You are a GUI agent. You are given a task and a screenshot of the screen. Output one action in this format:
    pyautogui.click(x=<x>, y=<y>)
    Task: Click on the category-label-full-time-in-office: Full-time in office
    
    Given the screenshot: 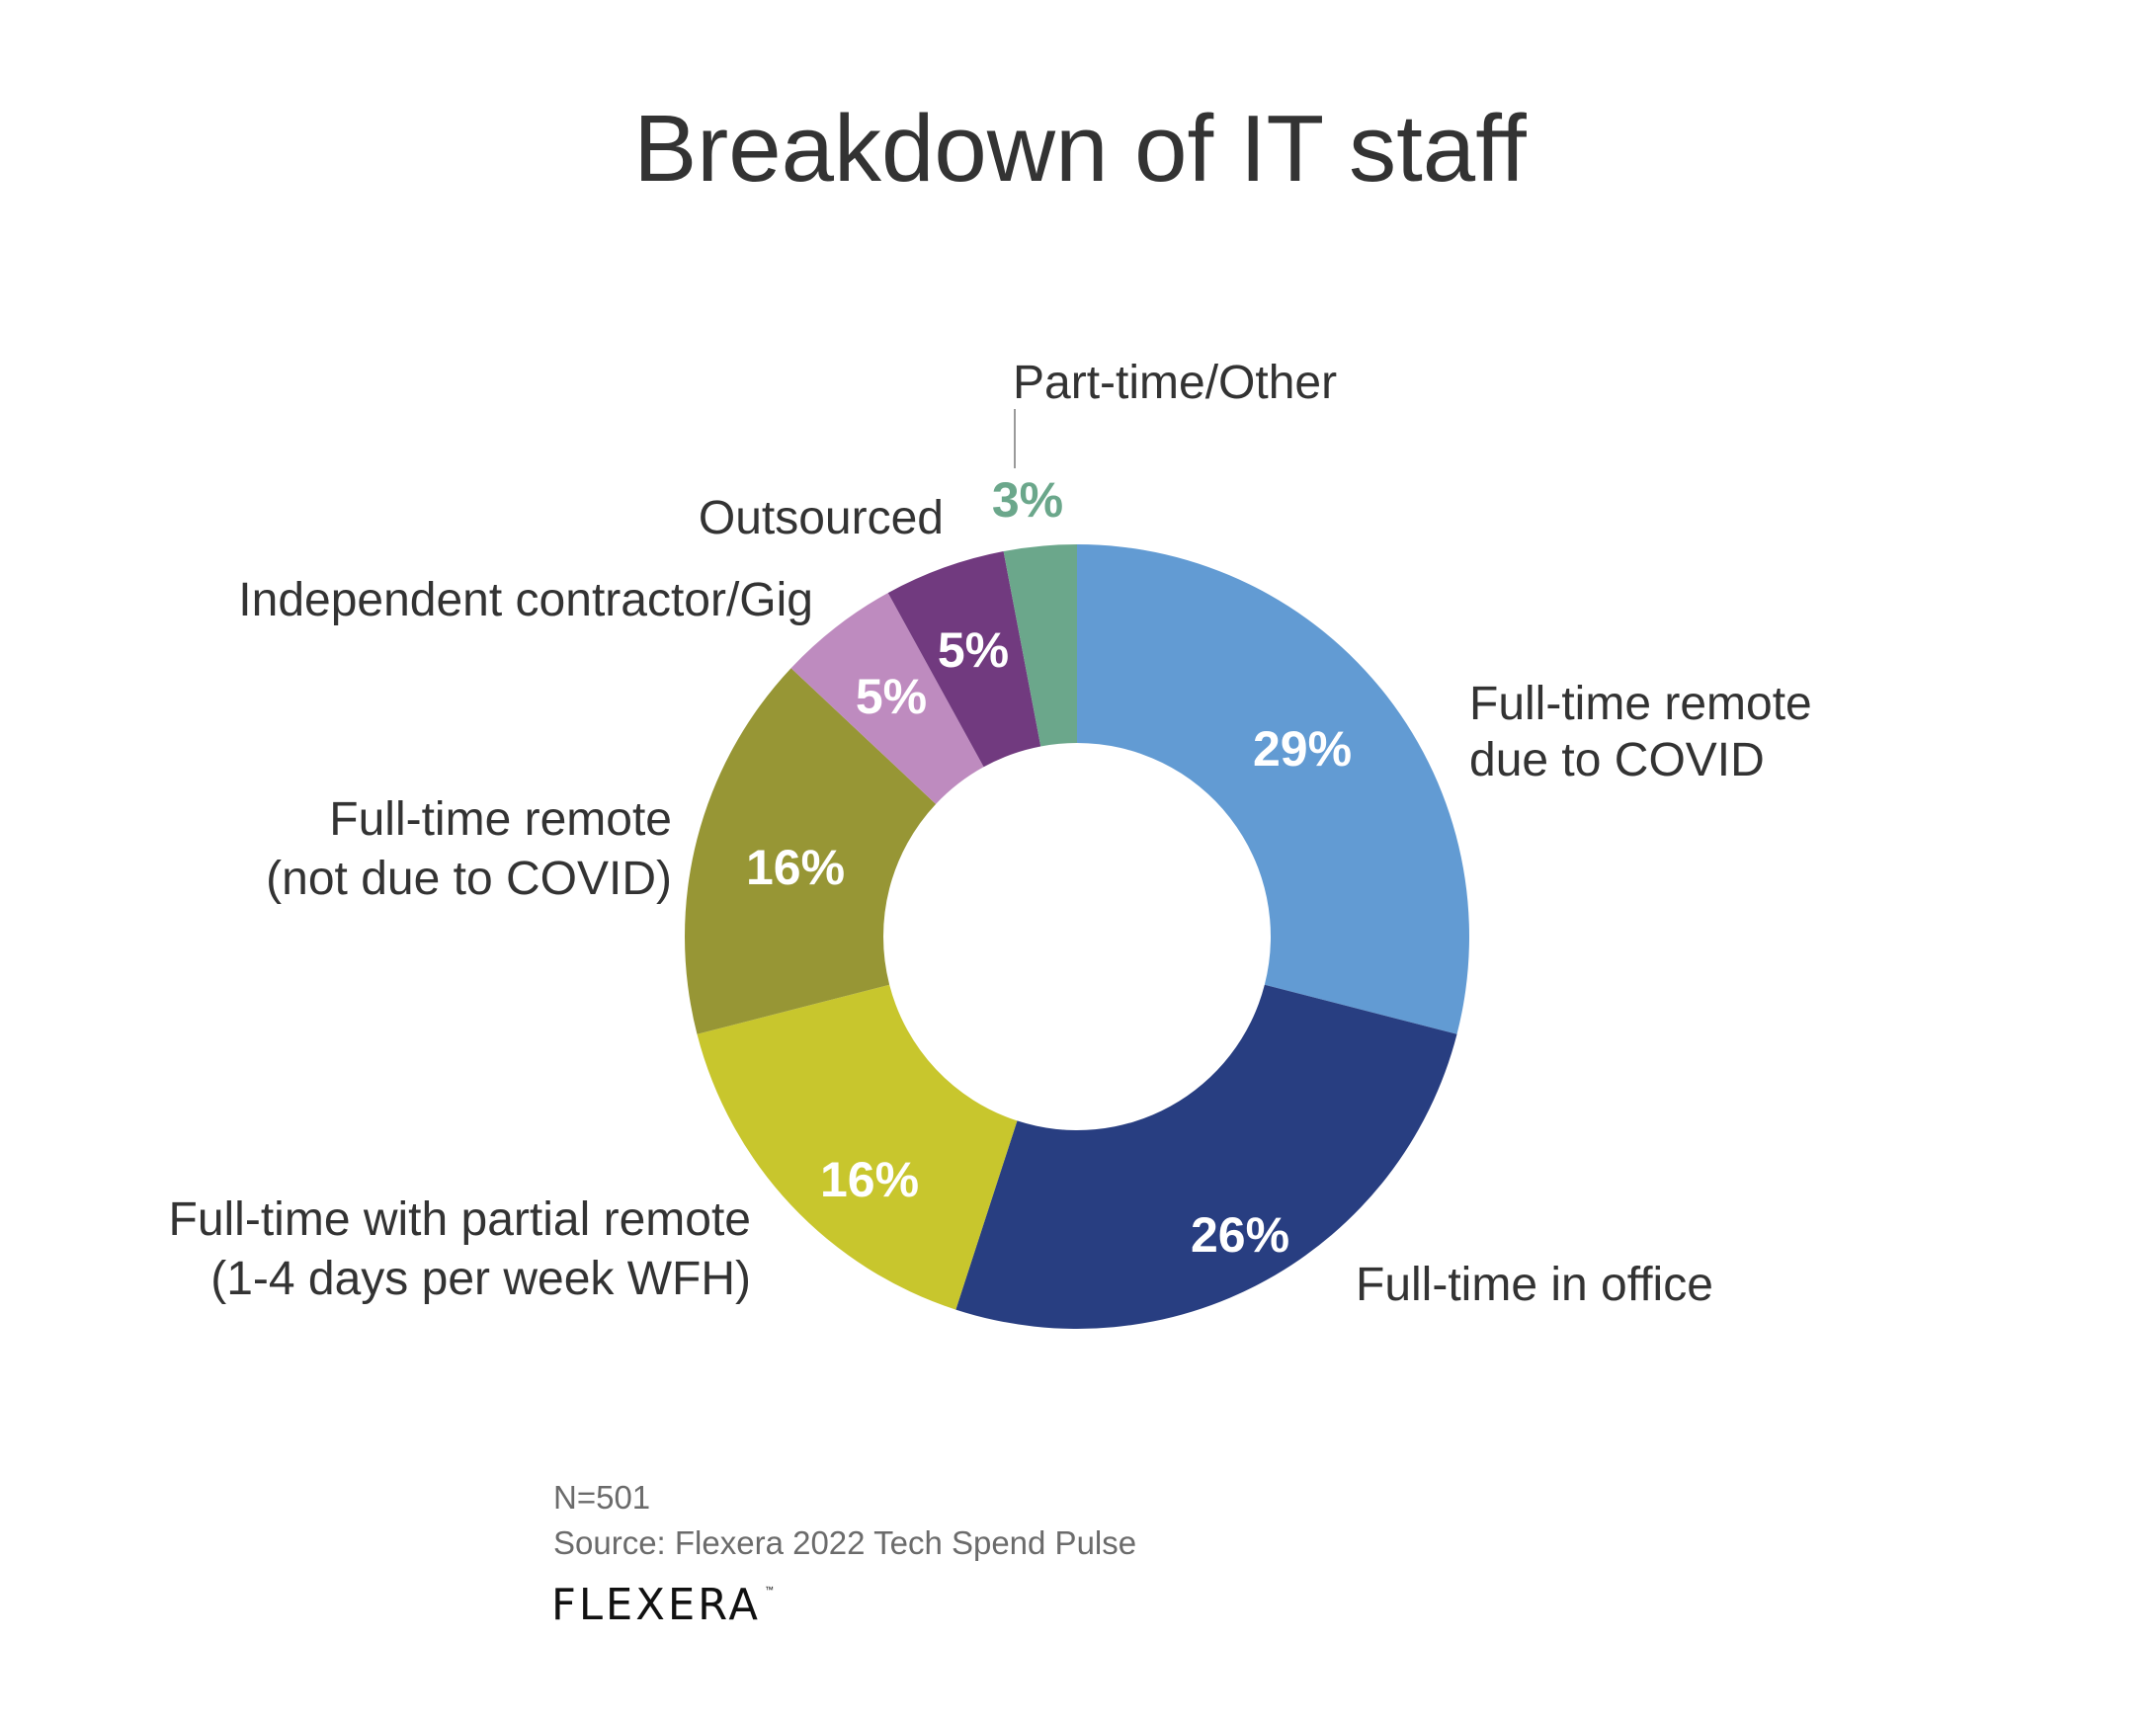 What is the action you would take?
    pyautogui.click(x=1534, y=1285)
    